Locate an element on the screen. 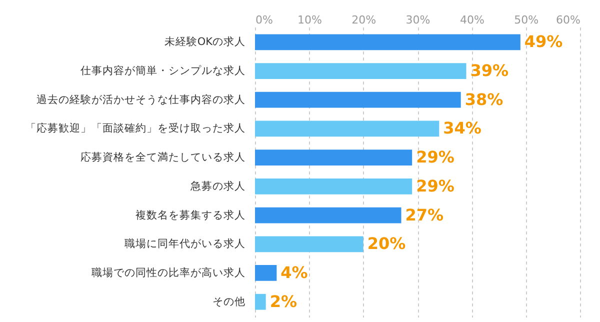  data-label: 20% is located at coordinates (386, 244).